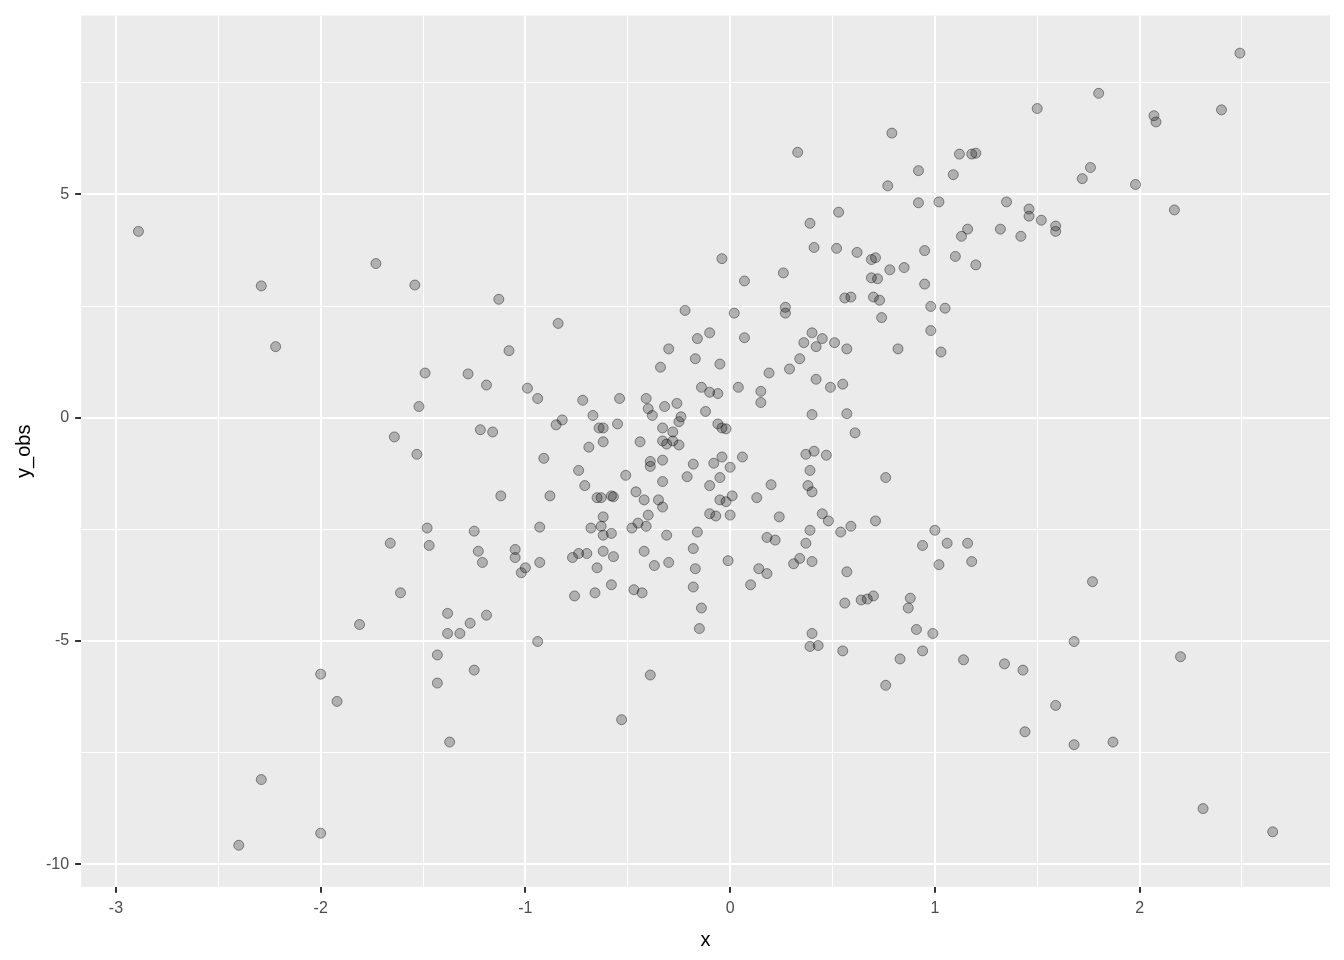 The width and height of the screenshot is (1344, 960). I want to click on x-tick-label: 0, so click(730, 907).